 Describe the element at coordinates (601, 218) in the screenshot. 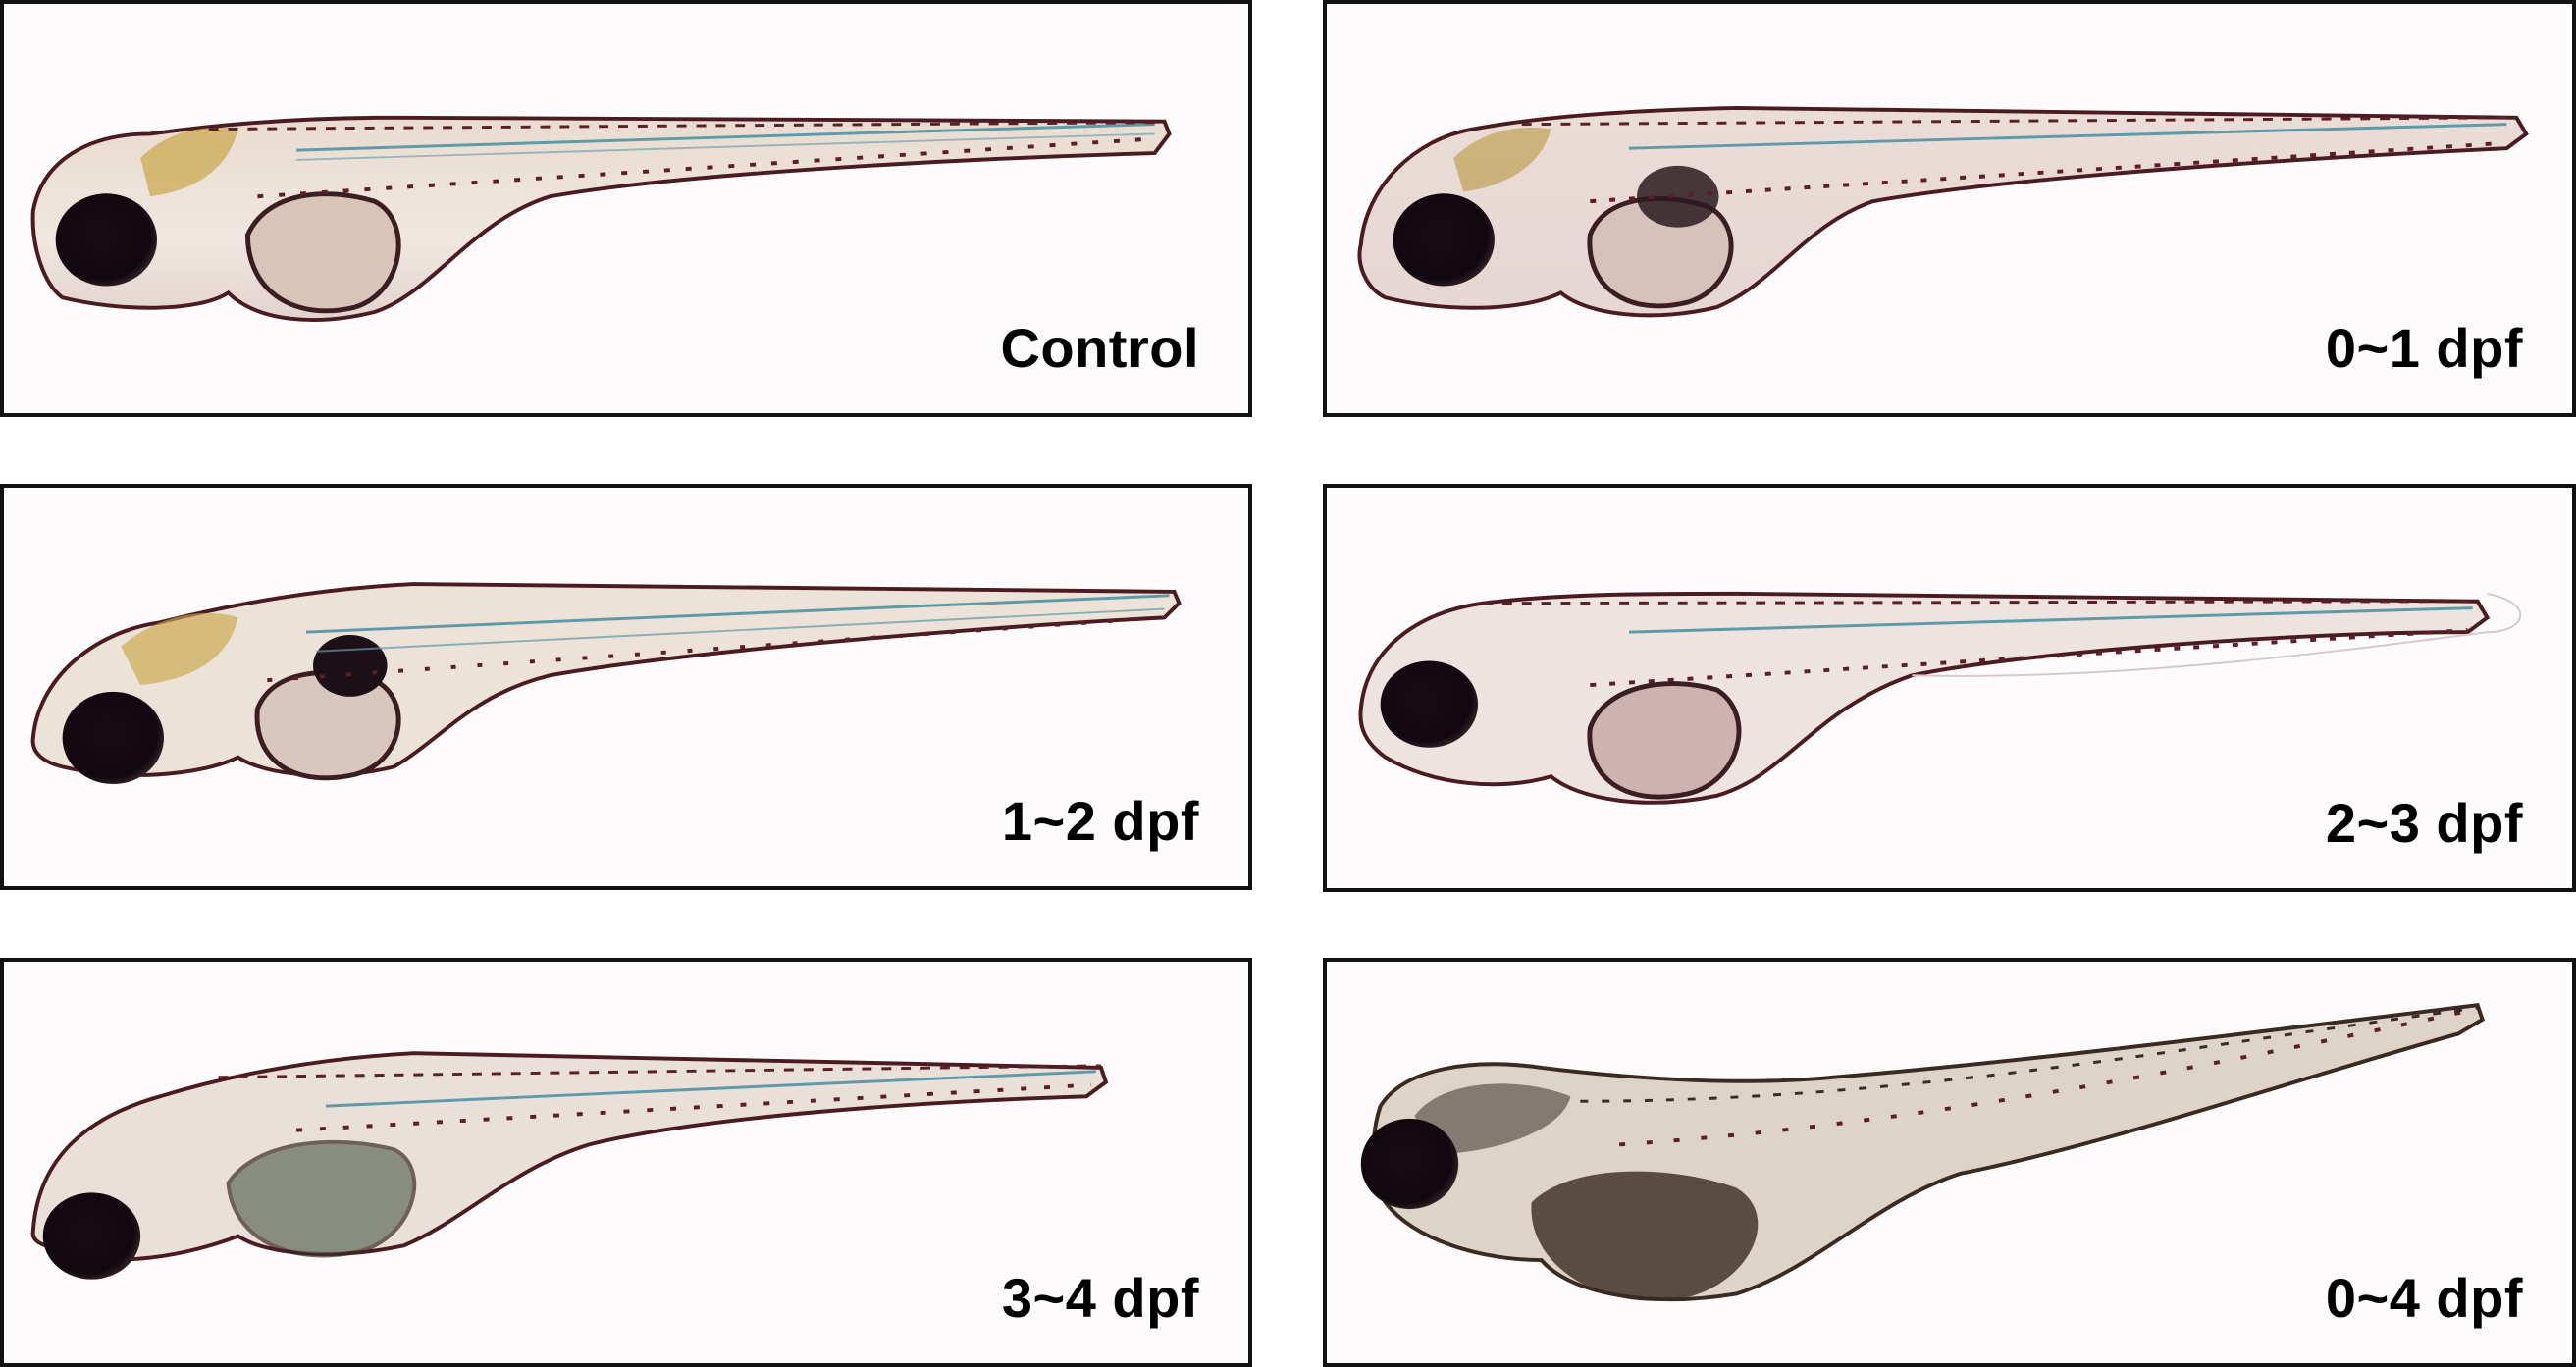

I see `larva-image-control` at that location.